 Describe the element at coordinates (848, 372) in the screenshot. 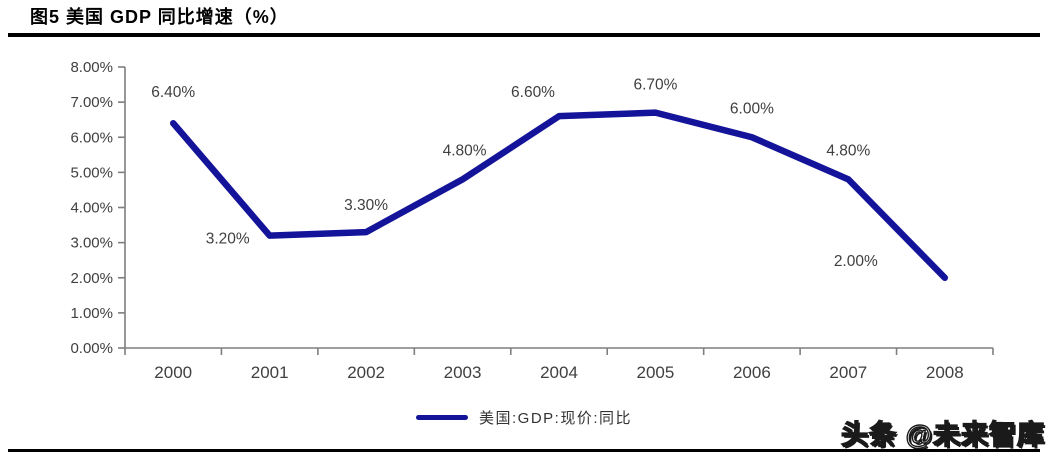

I see `svg-text: 2007` at that location.